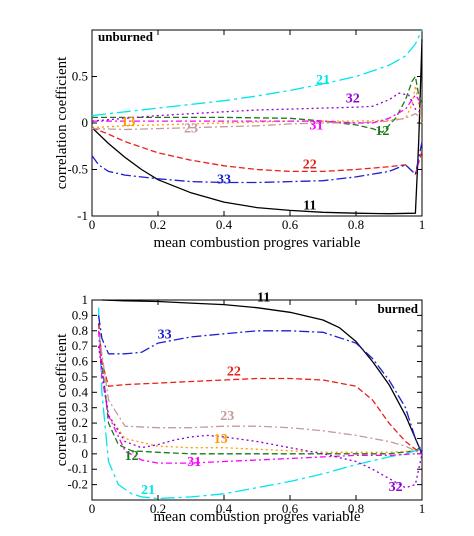 This screenshot has width=474, height=536. What do you see at coordinates (148, 490) in the screenshot?
I see `burned-series-label-21: 21` at bounding box center [148, 490].